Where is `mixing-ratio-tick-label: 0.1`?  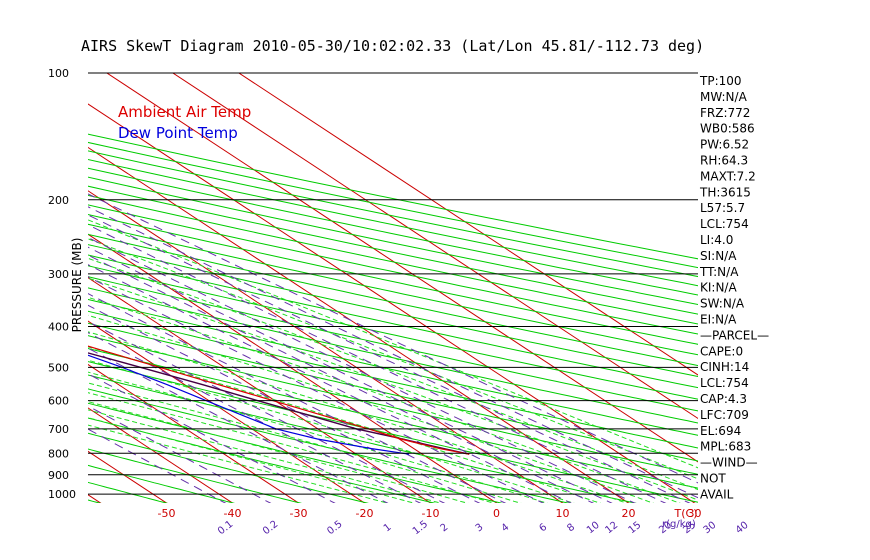
mixing-ratio-tick-label: 0.1 is located at coordinates (225, 528).